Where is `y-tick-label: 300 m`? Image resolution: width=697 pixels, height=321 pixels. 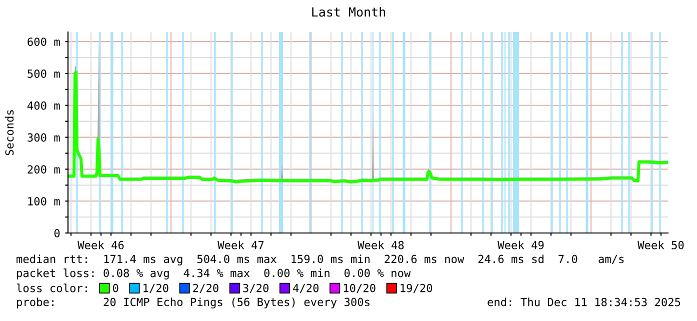
y-tick-label: 300 m is located at coordinates (44, 137).